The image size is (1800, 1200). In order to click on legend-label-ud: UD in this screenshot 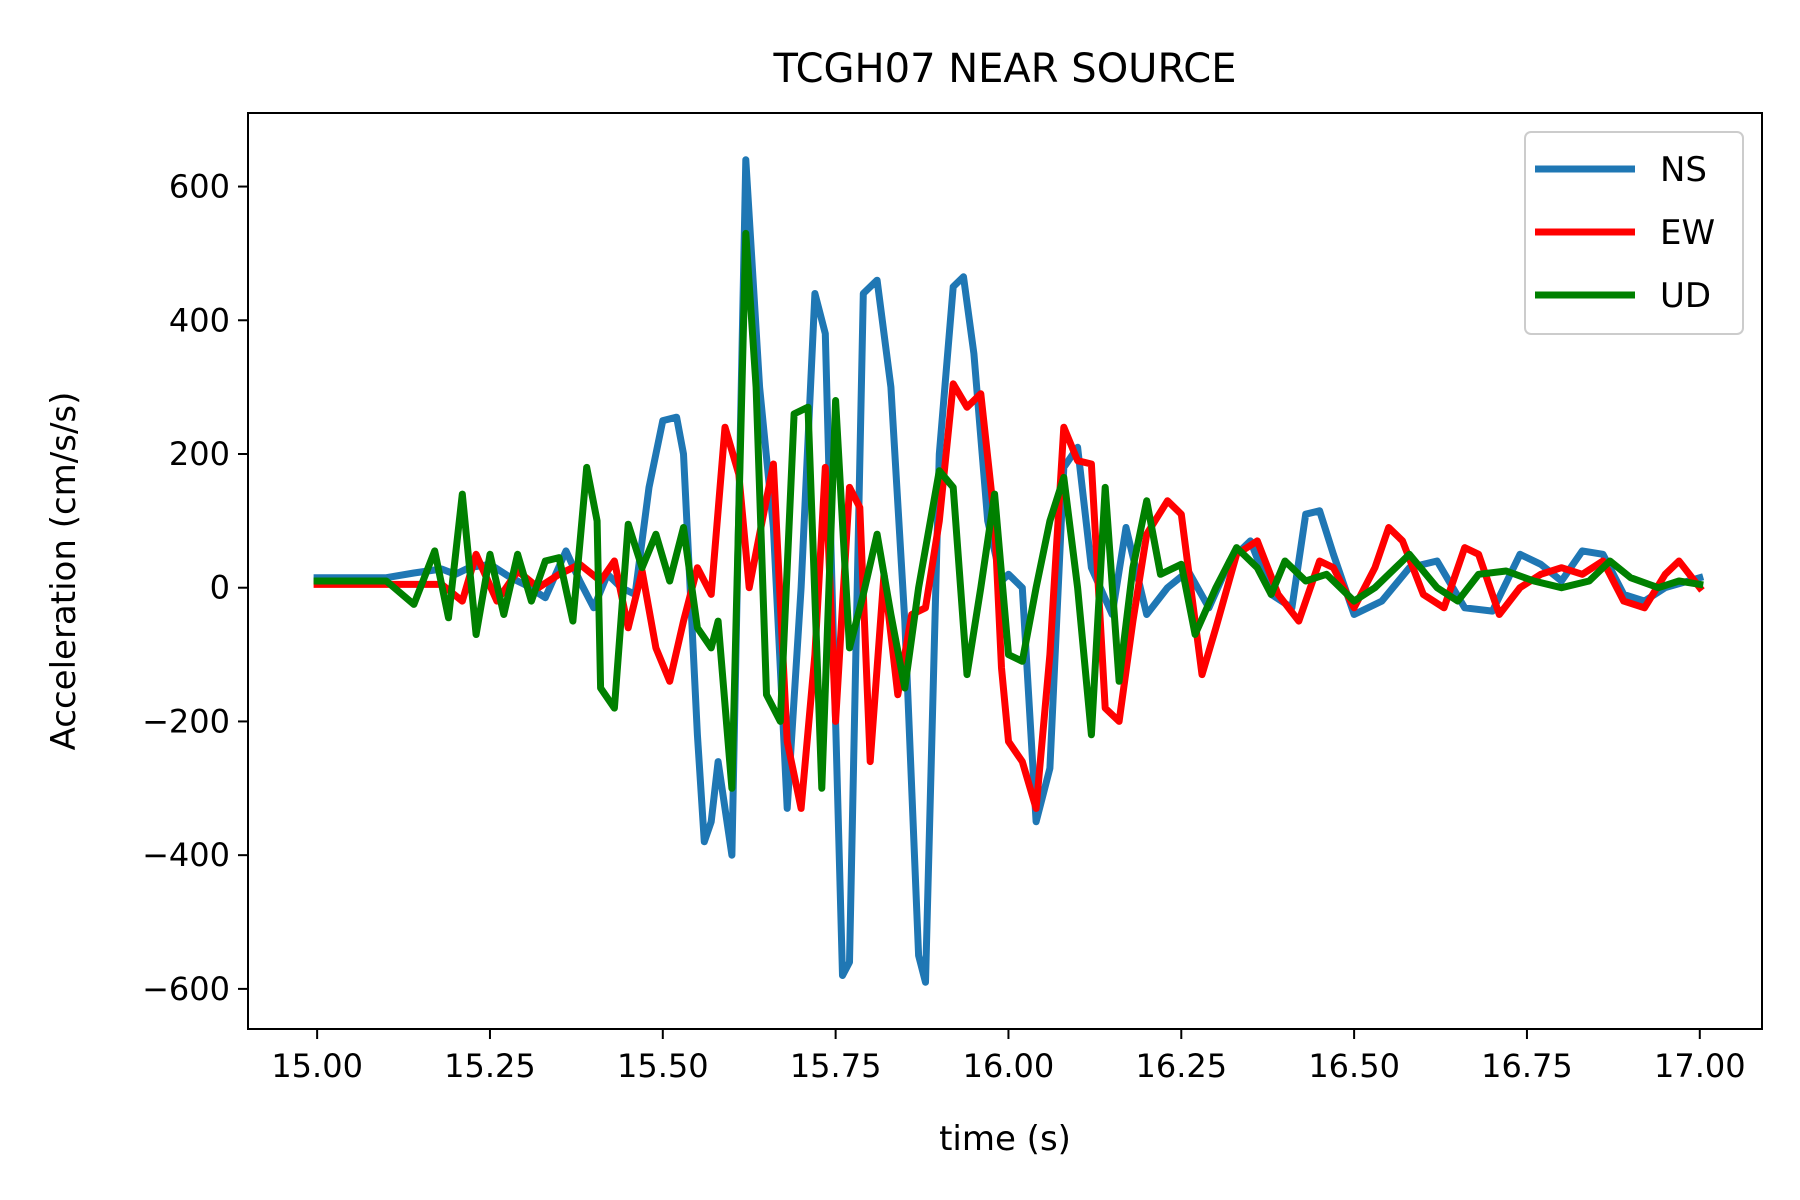, I will do `click(1685, 296)`.